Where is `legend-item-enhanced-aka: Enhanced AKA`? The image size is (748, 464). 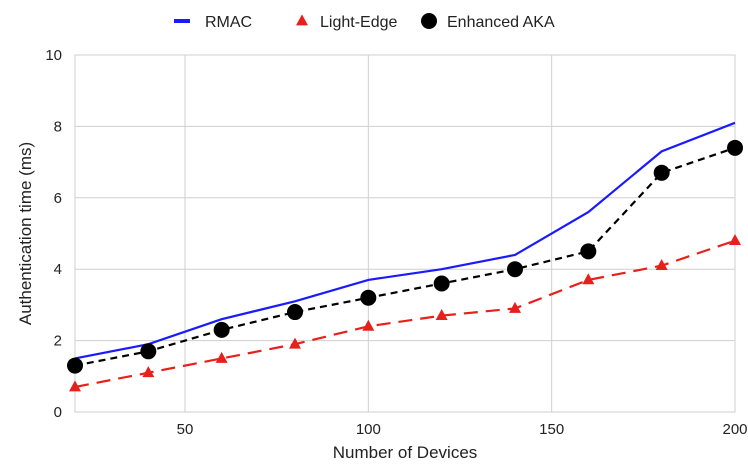
legend-item-enhanced-aka: Enhanced AKA is located at coordinates (488, 22).